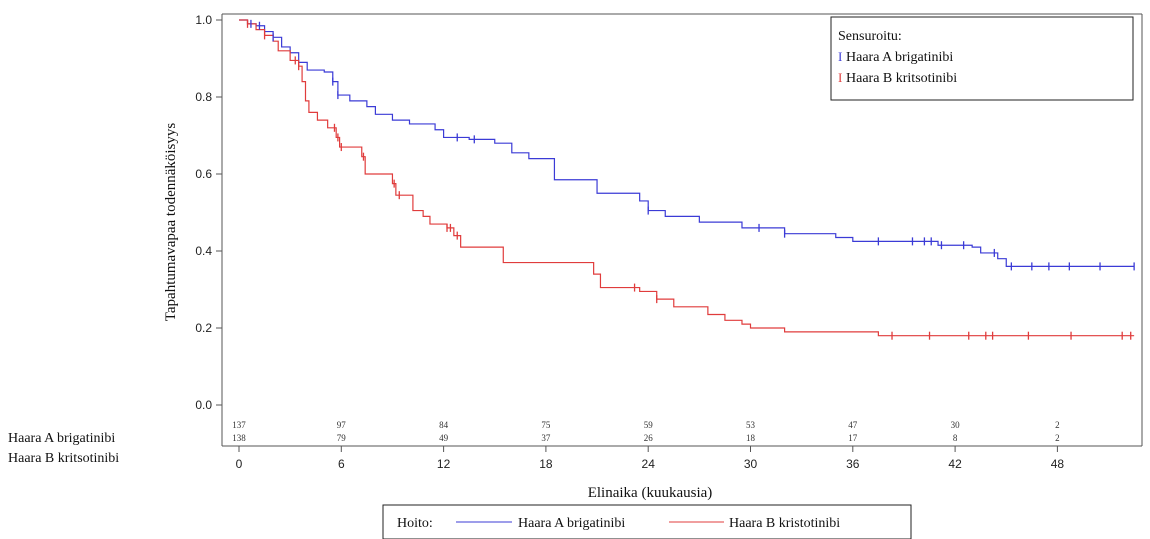 This screenshot has height=539, width=1150. Describe the element at coordinates (956, 425) in the screenshot. I see `risk-value-a: 30` at that location.